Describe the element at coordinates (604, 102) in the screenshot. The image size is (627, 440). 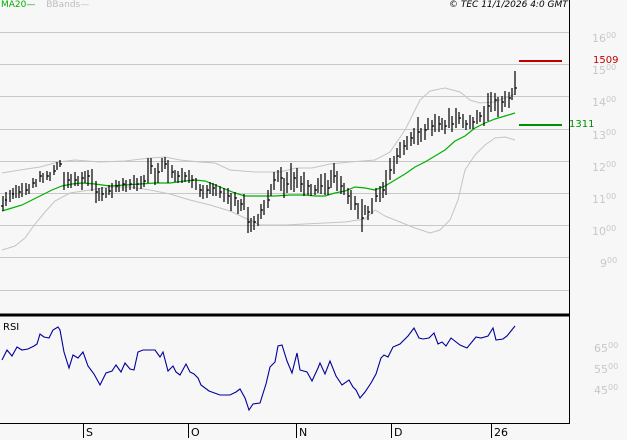
I see `y-label-1400: 1400` at that location.